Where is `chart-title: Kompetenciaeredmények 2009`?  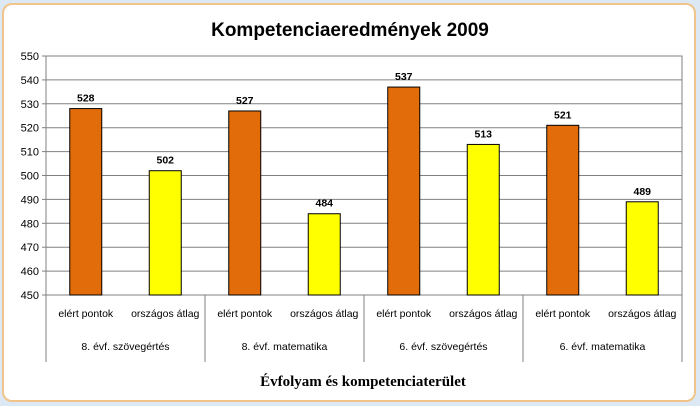 chart-title: Kompetenciaeredmények 2009 is located at coordinates (350, 30).